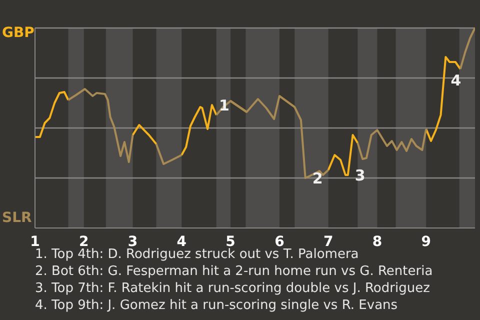  Describe the element at coordinates (377, 242) in the screenshot. I see `x-tick-label: 8` at that location.